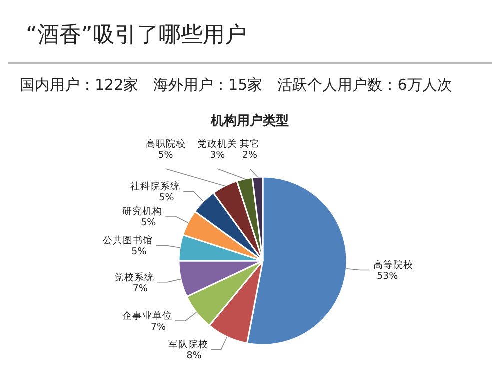 The height and width of the screenshot is (375, 500). What do you see at coordinates (387, 276) in the screenshot?
I see `data-label: 53%` at bounding box center [387, 276].